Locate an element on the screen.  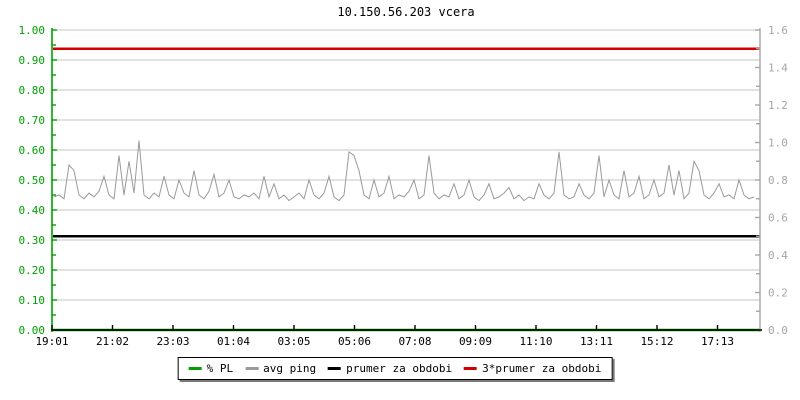
right-axis-tick-label: 0.0 is located at coordinates (778, 330).